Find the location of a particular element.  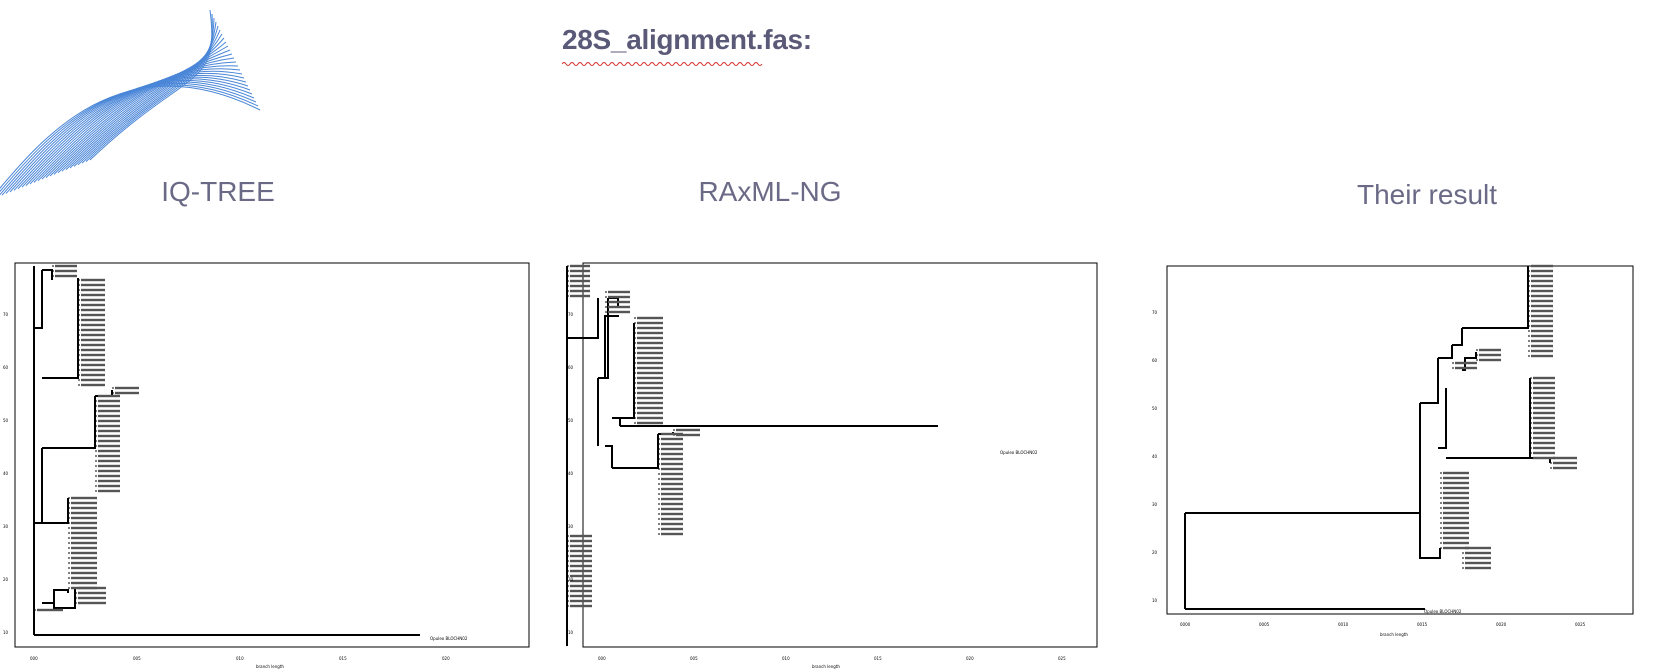

column-title-iqtree: IQ-TREE is located at coordinates (218, 191).